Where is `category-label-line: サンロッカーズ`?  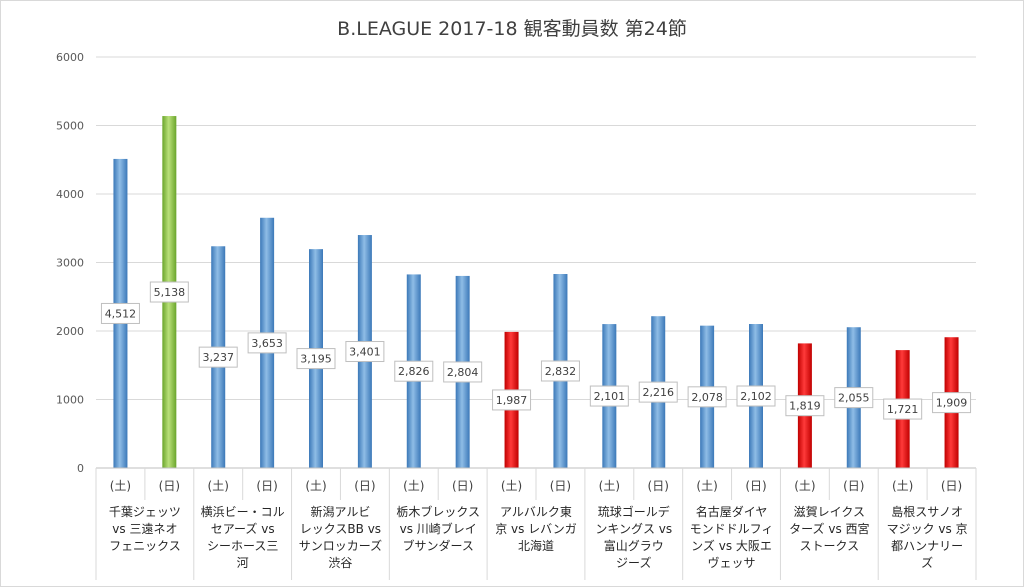
category-label-line: サンロッカーズ is located at coordinates (340, 546).